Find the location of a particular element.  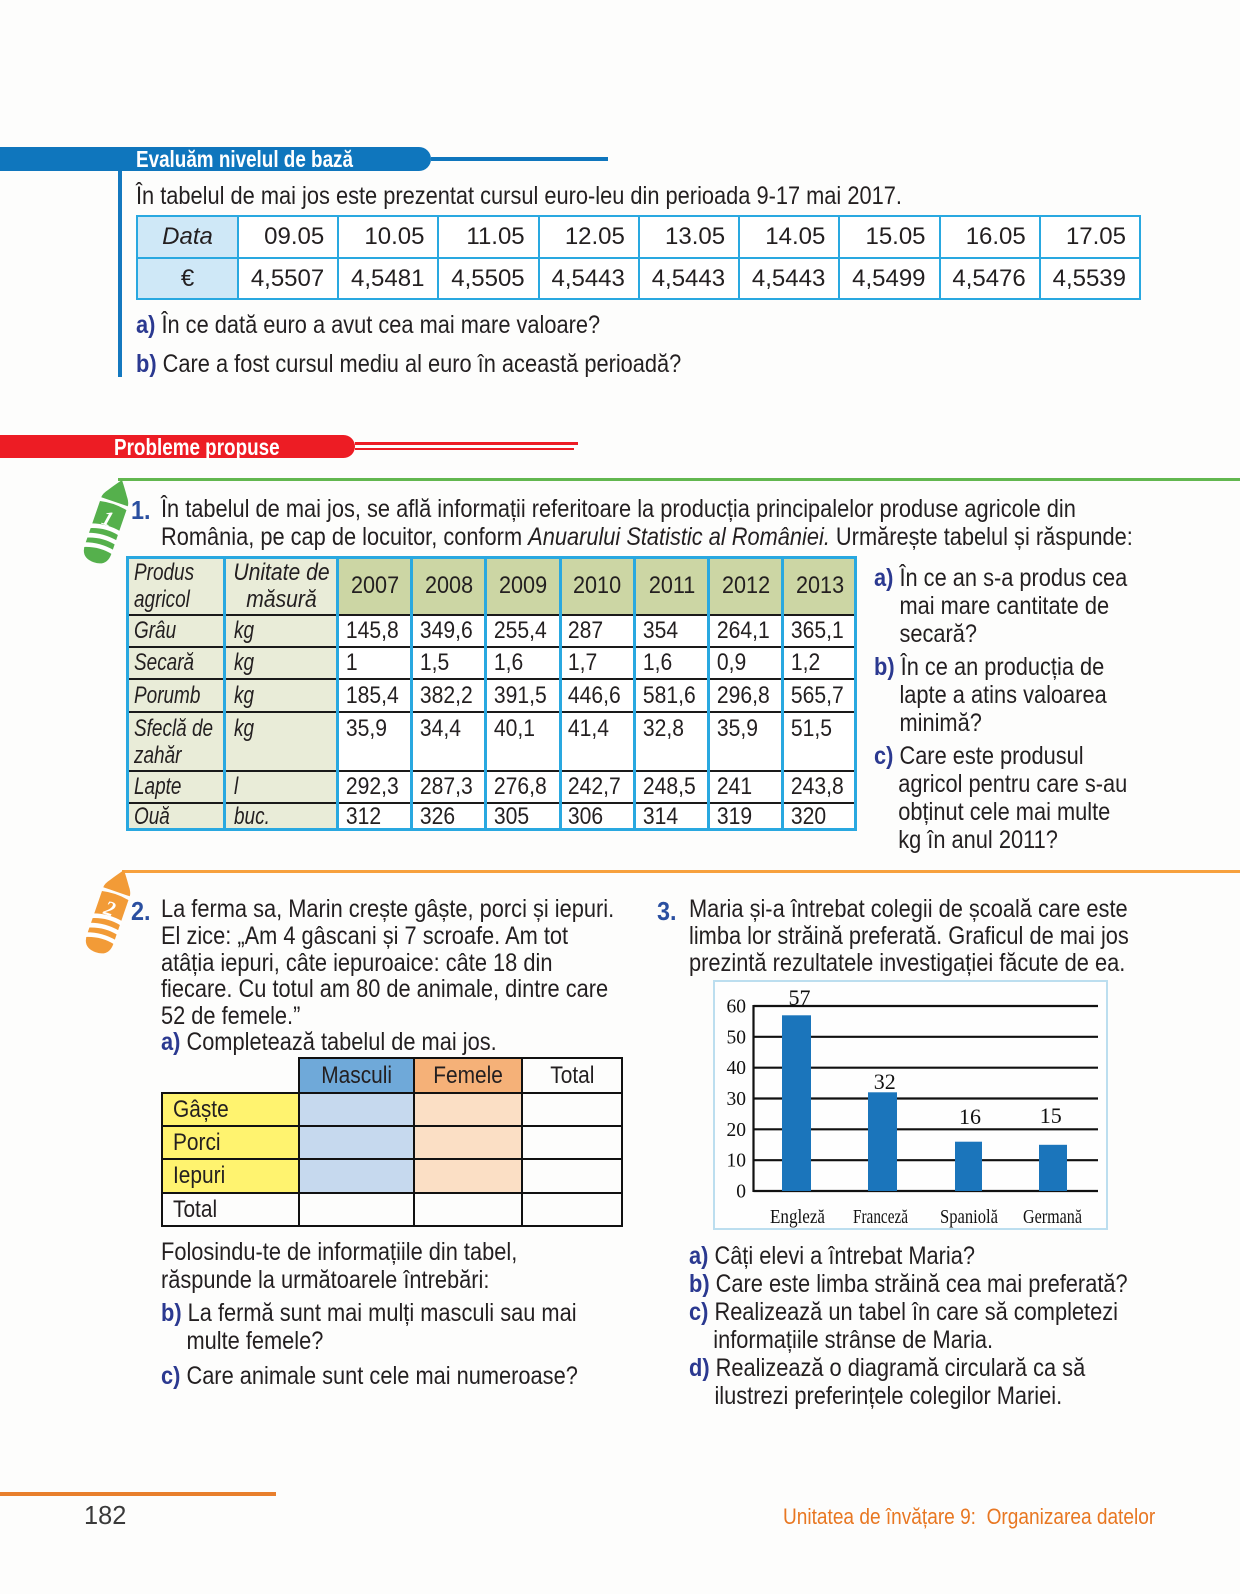

svg-text: 32 is located at coordinates (885, 1081).